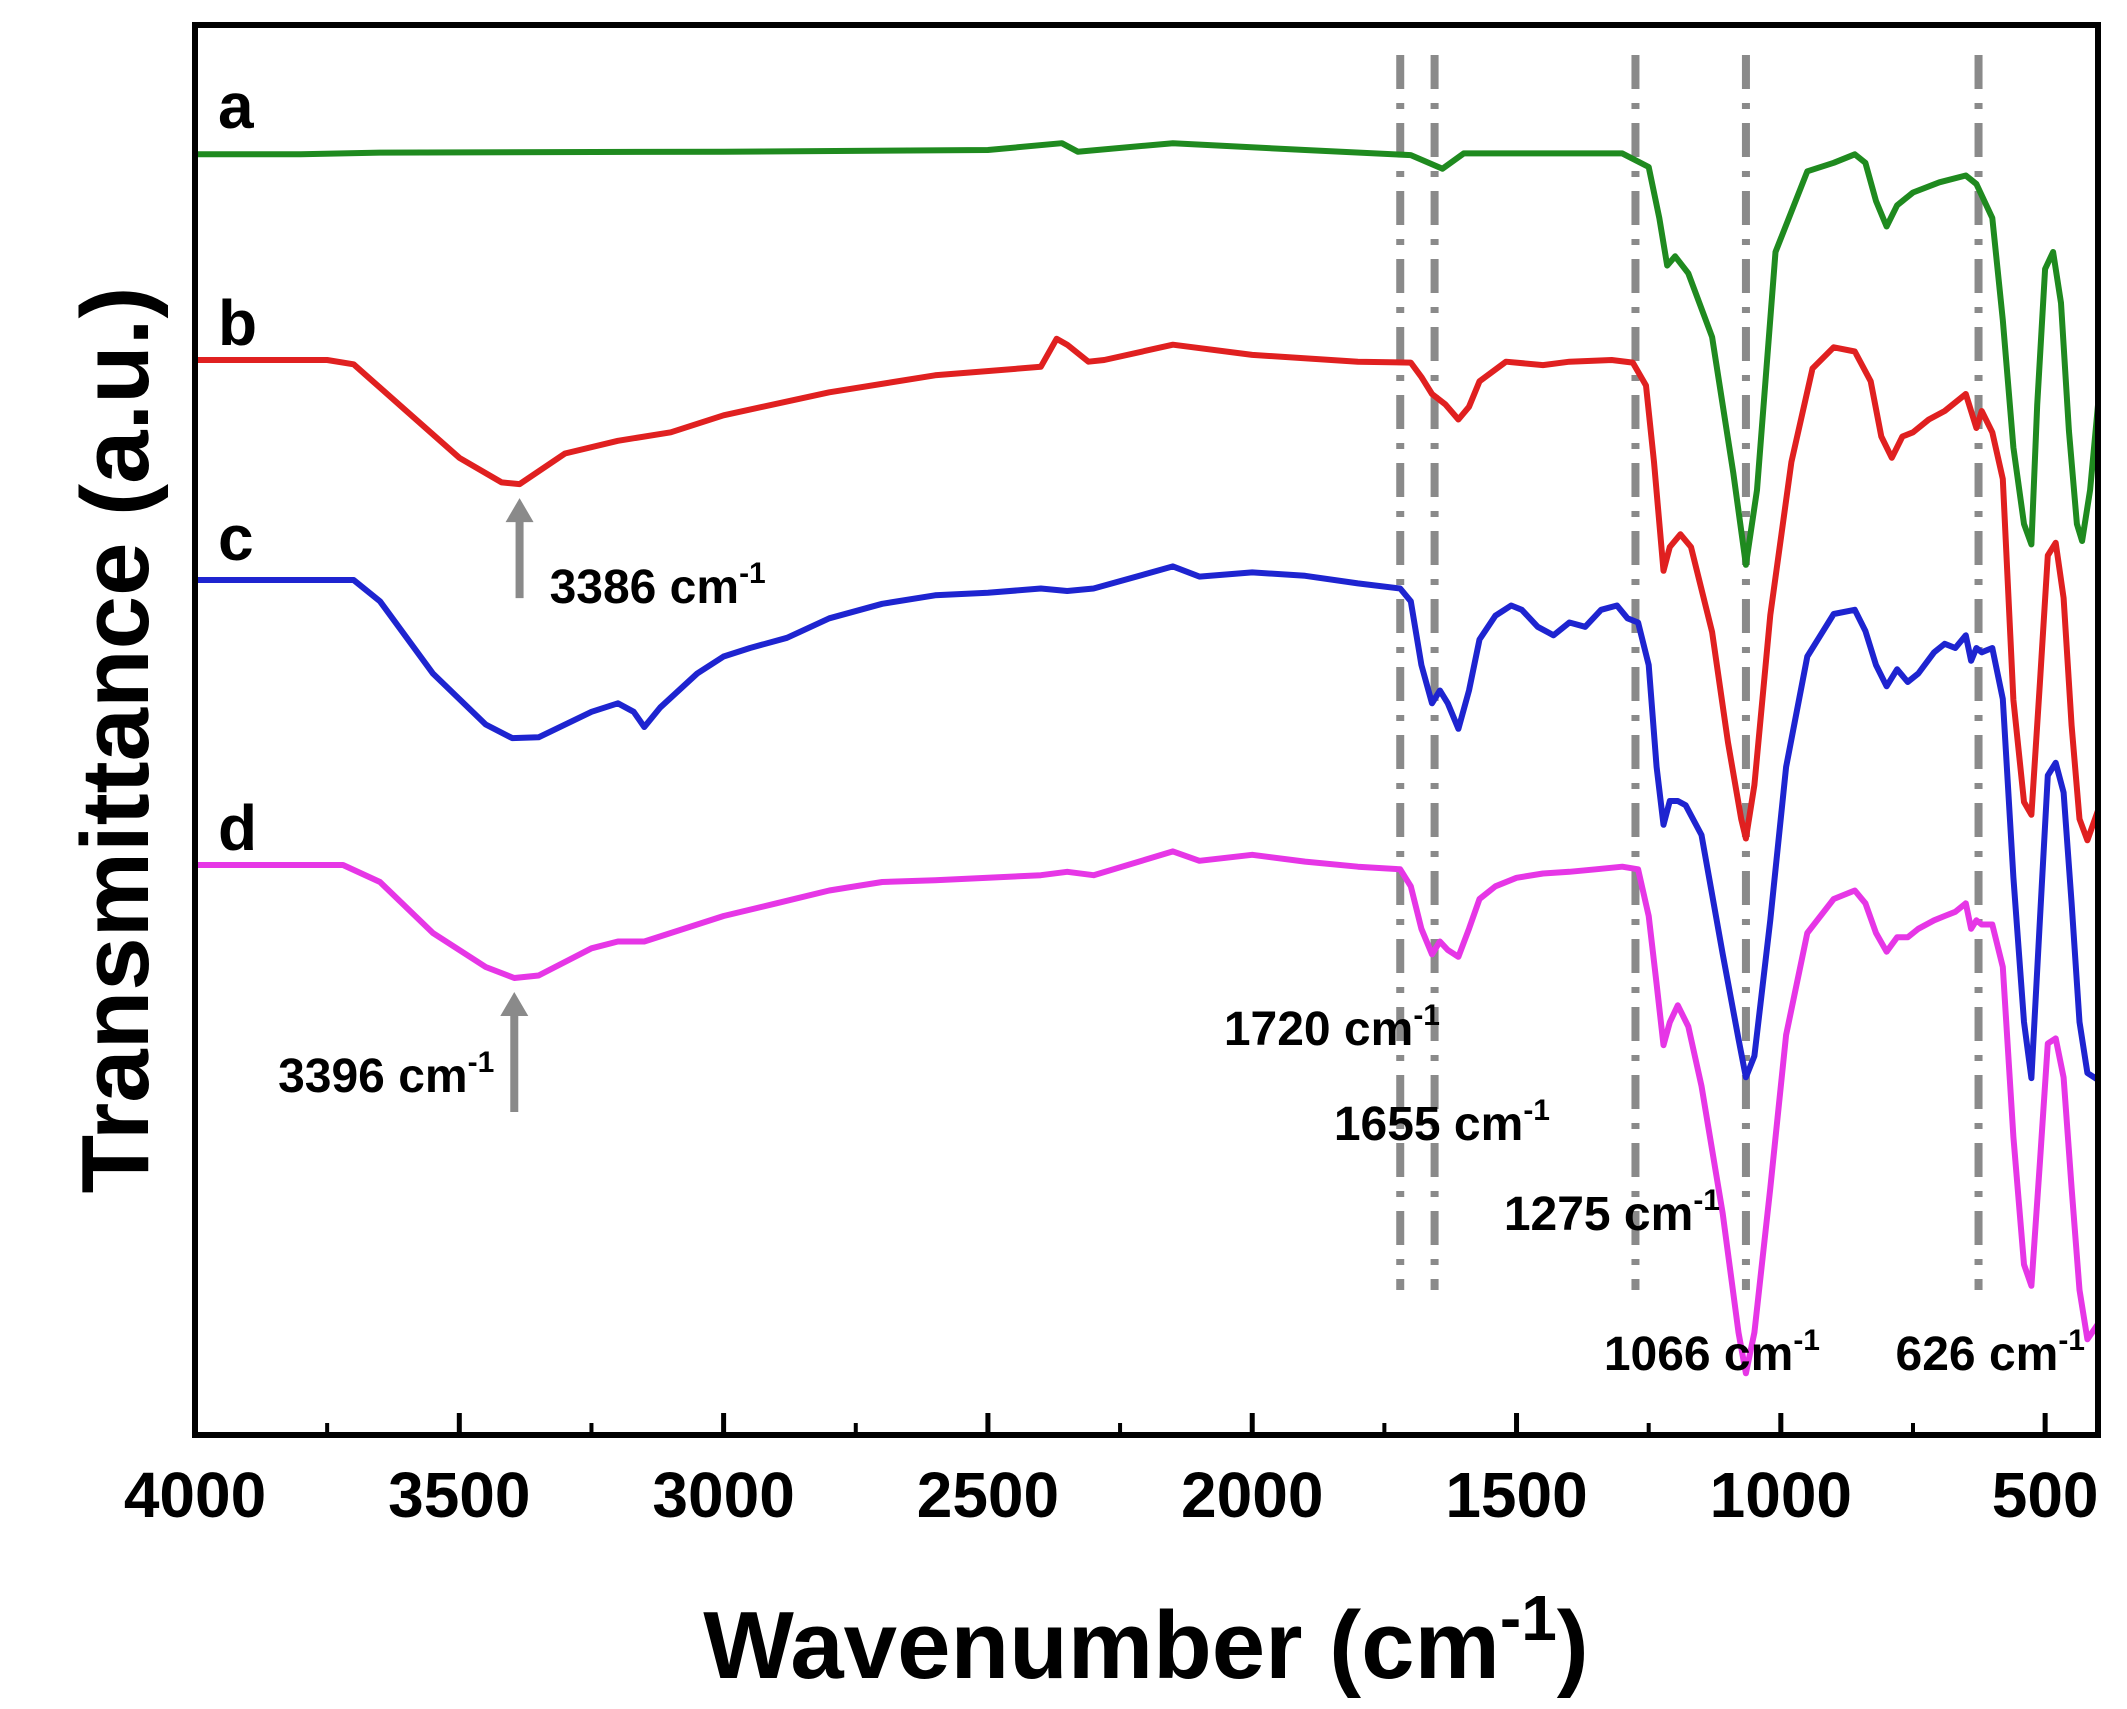 The height and width of the screenshot is (1709, 2127). I want to click on x-axis-title: Wavenumber (cm-1), so click(1146, 1640).